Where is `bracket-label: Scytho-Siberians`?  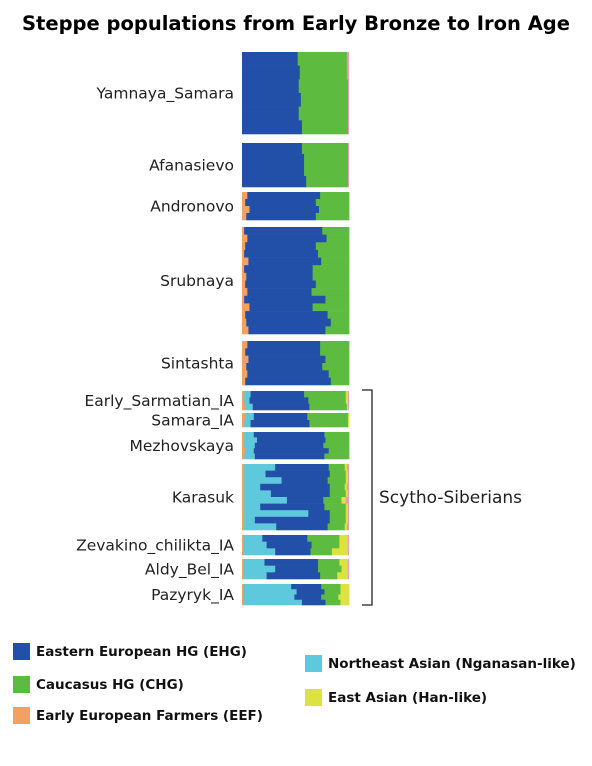
bracket-label: Scytho-Siberians is located at coordinates (450, 498).